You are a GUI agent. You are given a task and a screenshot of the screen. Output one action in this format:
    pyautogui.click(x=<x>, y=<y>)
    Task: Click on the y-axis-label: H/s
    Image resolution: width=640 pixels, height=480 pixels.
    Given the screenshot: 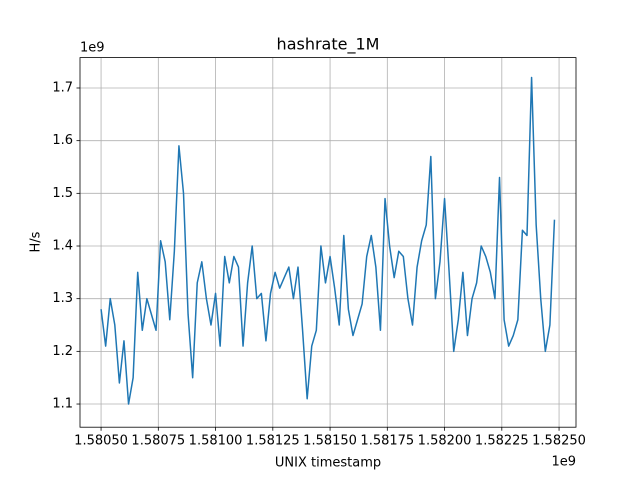 What is the action you would take?
    pyautogui.click(x=36, y=241)
    